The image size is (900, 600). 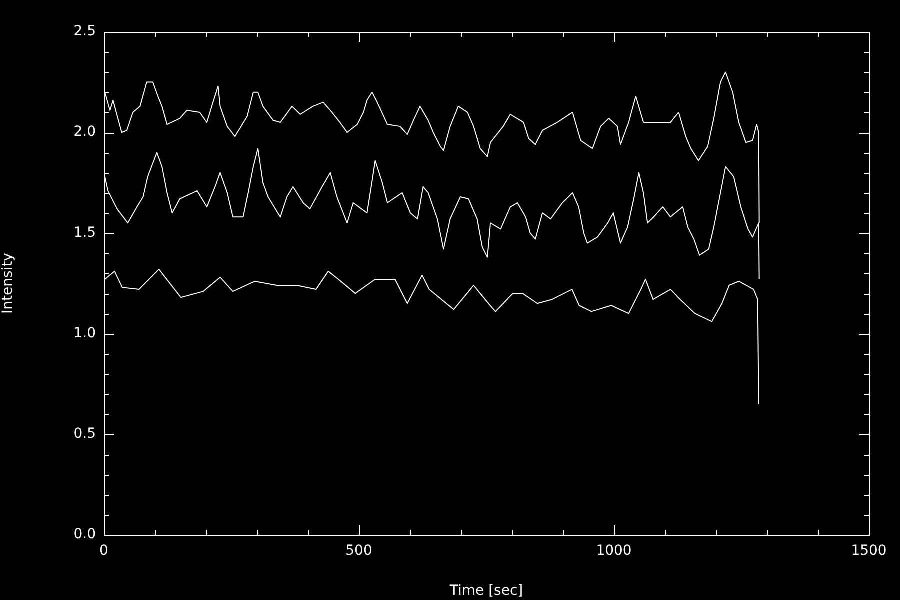 I want to click on y-tick-label: 1.0, so click(x=85, y=333).